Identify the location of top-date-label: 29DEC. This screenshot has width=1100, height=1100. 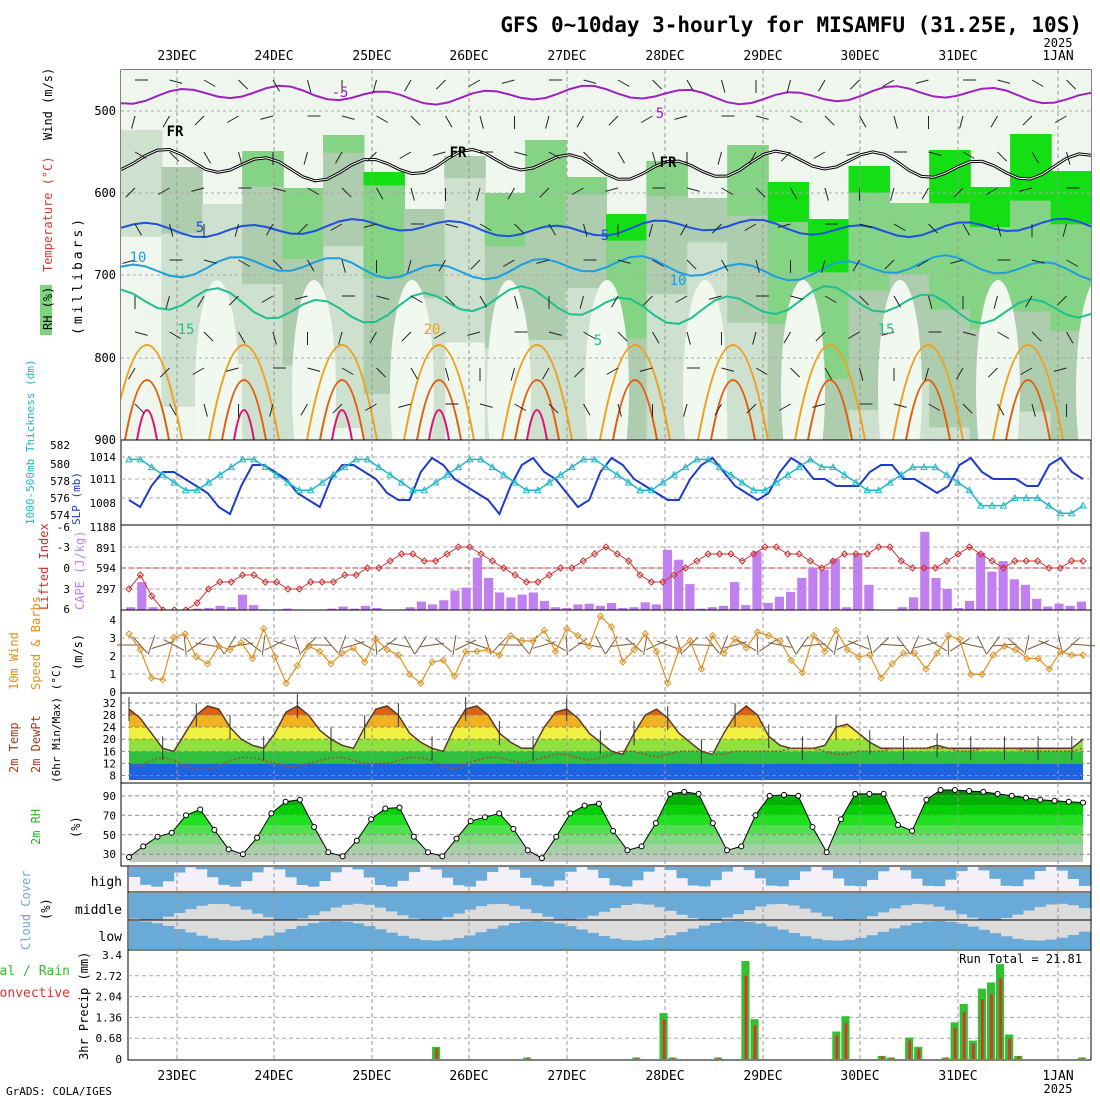
(762, 56).